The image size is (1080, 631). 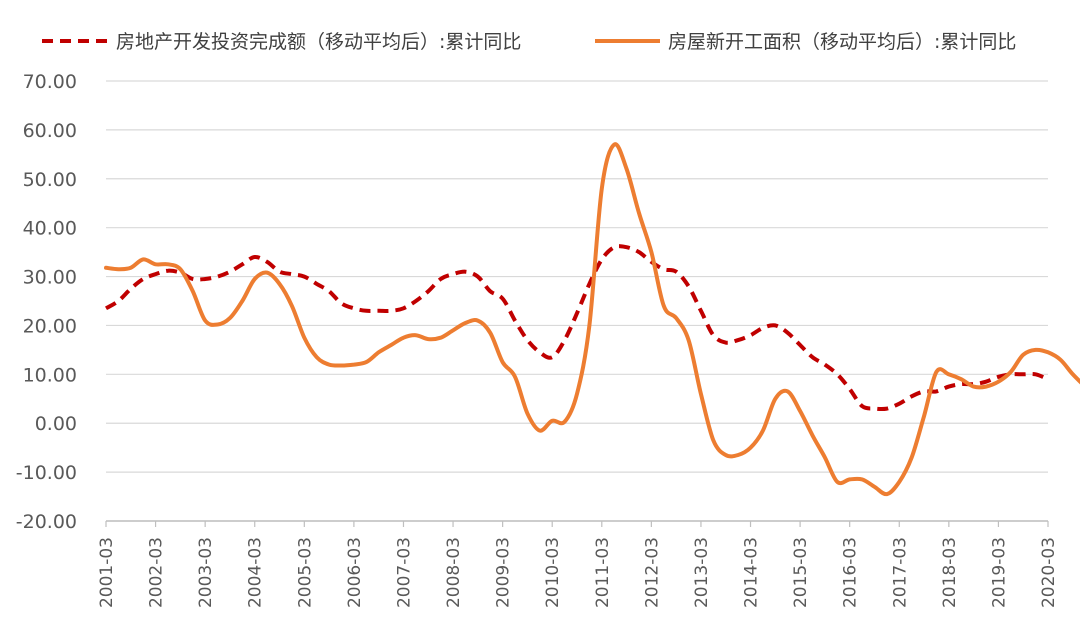 What do you see at coordinates (305, 572) in the screenshot?
I see `x-tick-label: 2005-03` at bounding box center [305, 572].